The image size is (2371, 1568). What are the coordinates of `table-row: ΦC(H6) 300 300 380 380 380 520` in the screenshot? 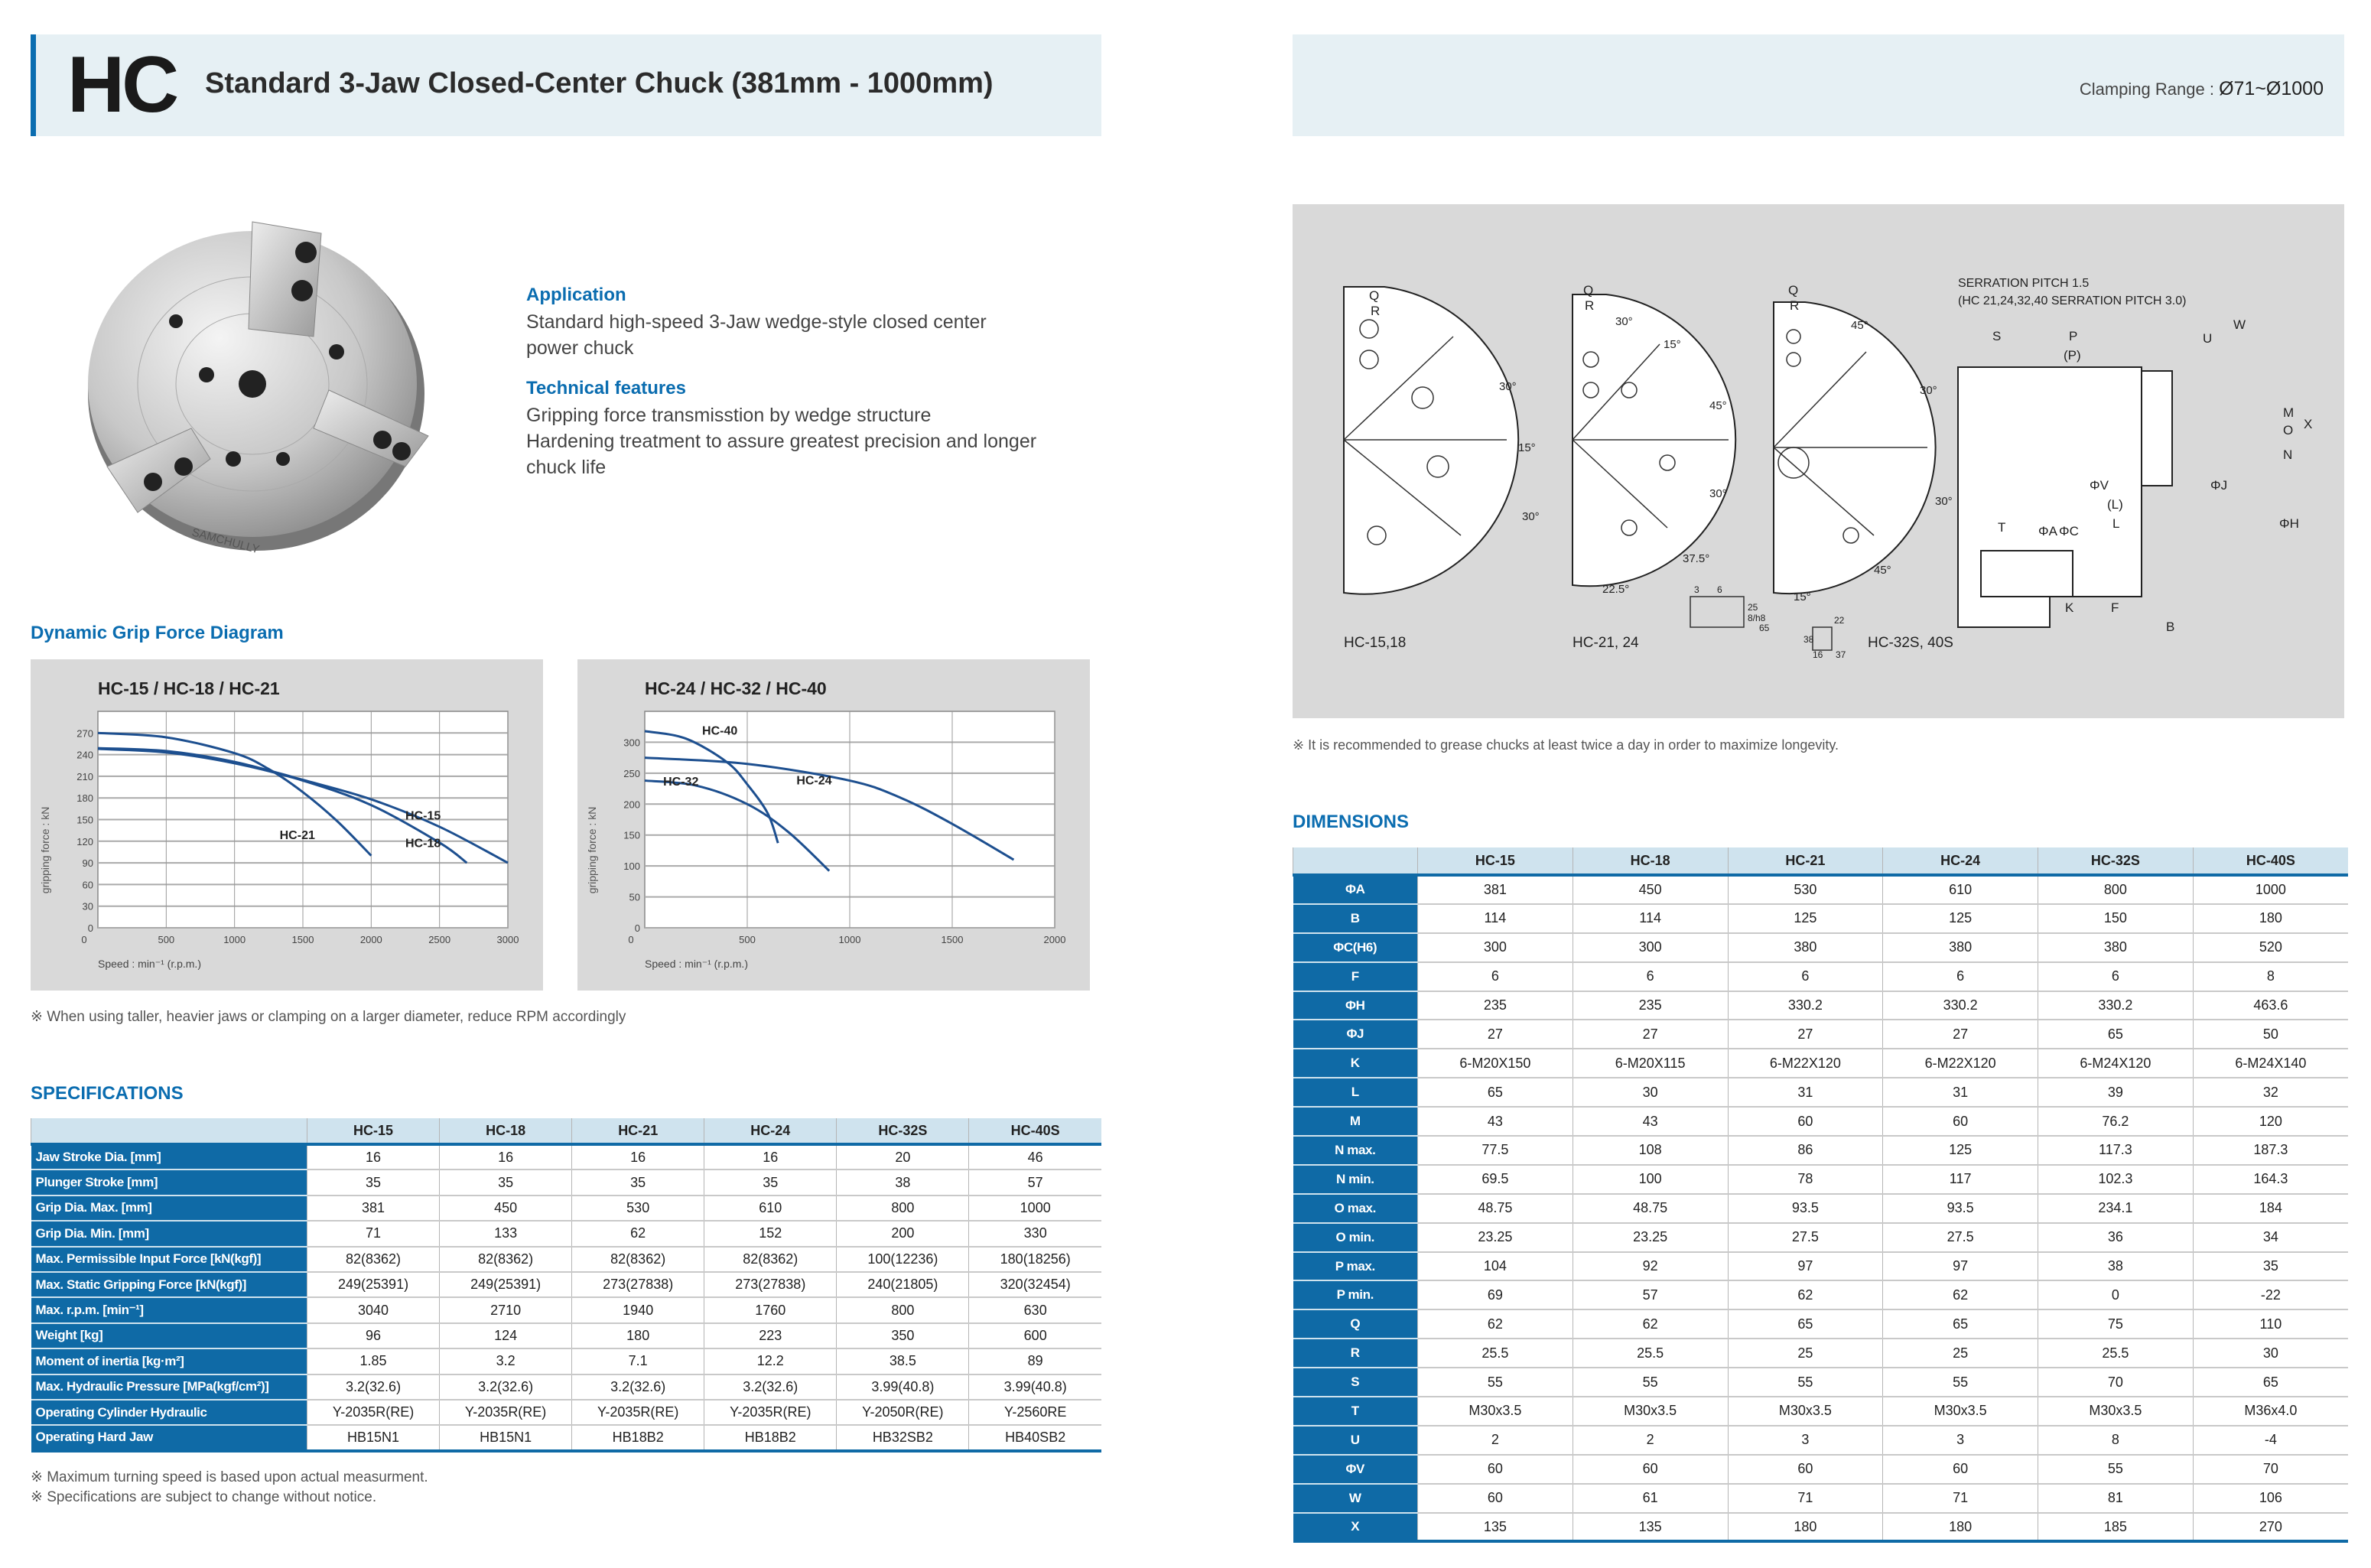 It's located at (1821, 947).